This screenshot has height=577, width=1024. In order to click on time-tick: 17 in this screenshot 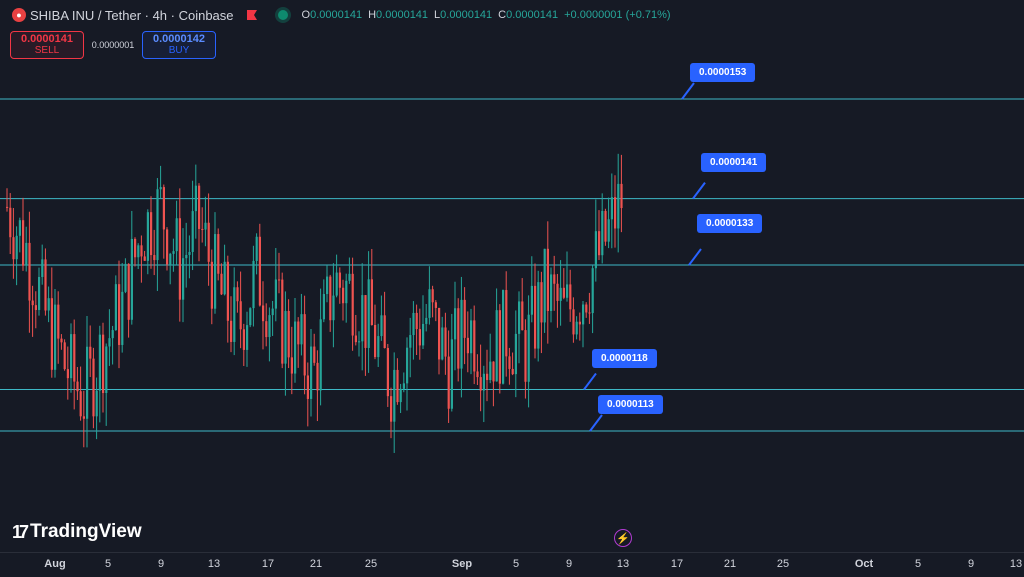, I will do `click(268, 564)`.